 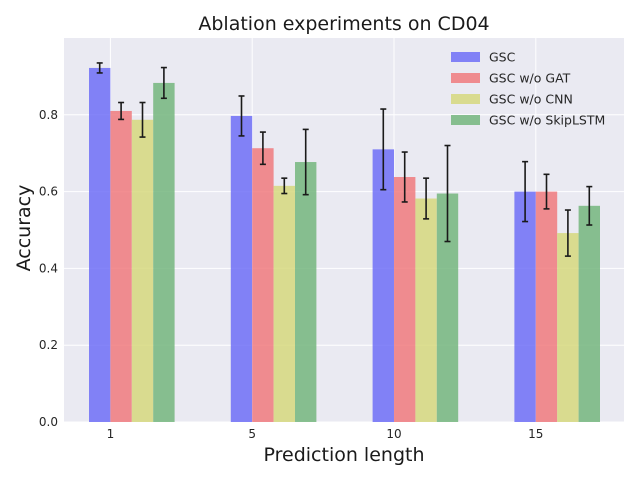 I want to click on x-tick-label: 15, so click(x=535, y=434).